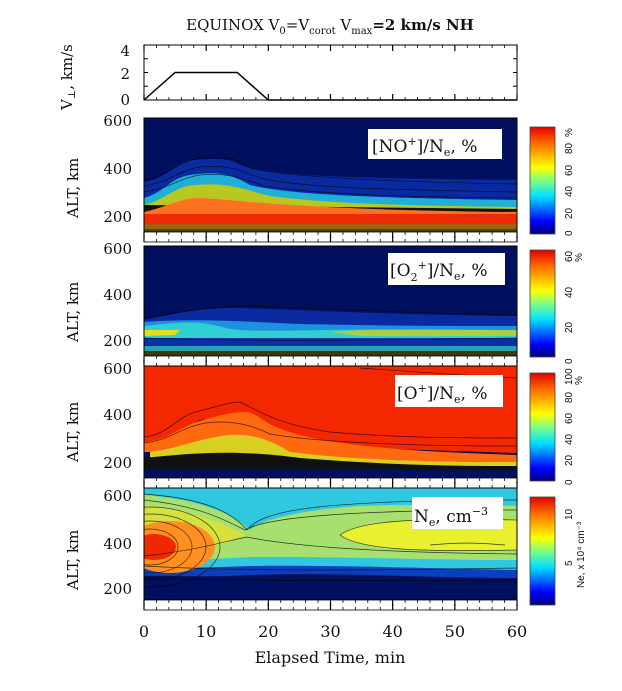 The height and width of the screenshot is (691, 622). What do you see at coordinates (569, 327) in the screenshot?
I see `o2-cb-20: 20` at bounding box center [569, 327].